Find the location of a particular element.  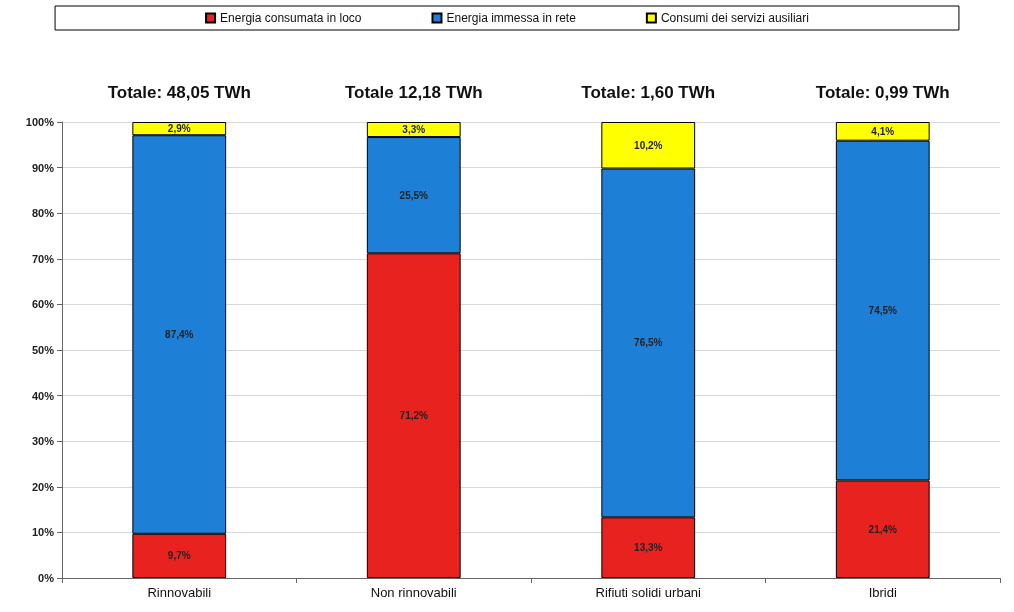

y-tick-label: 50% is located at coordinates (43, 350).